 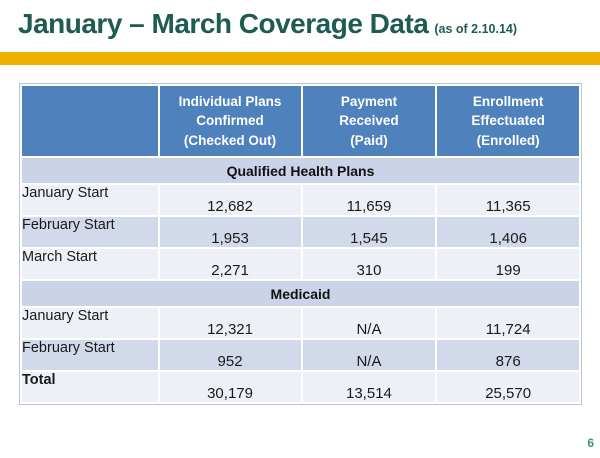 What do you see at coordinates (230, 355) in the screenshot?
I see `cell-value: 952` at bounding box center [230, 355].